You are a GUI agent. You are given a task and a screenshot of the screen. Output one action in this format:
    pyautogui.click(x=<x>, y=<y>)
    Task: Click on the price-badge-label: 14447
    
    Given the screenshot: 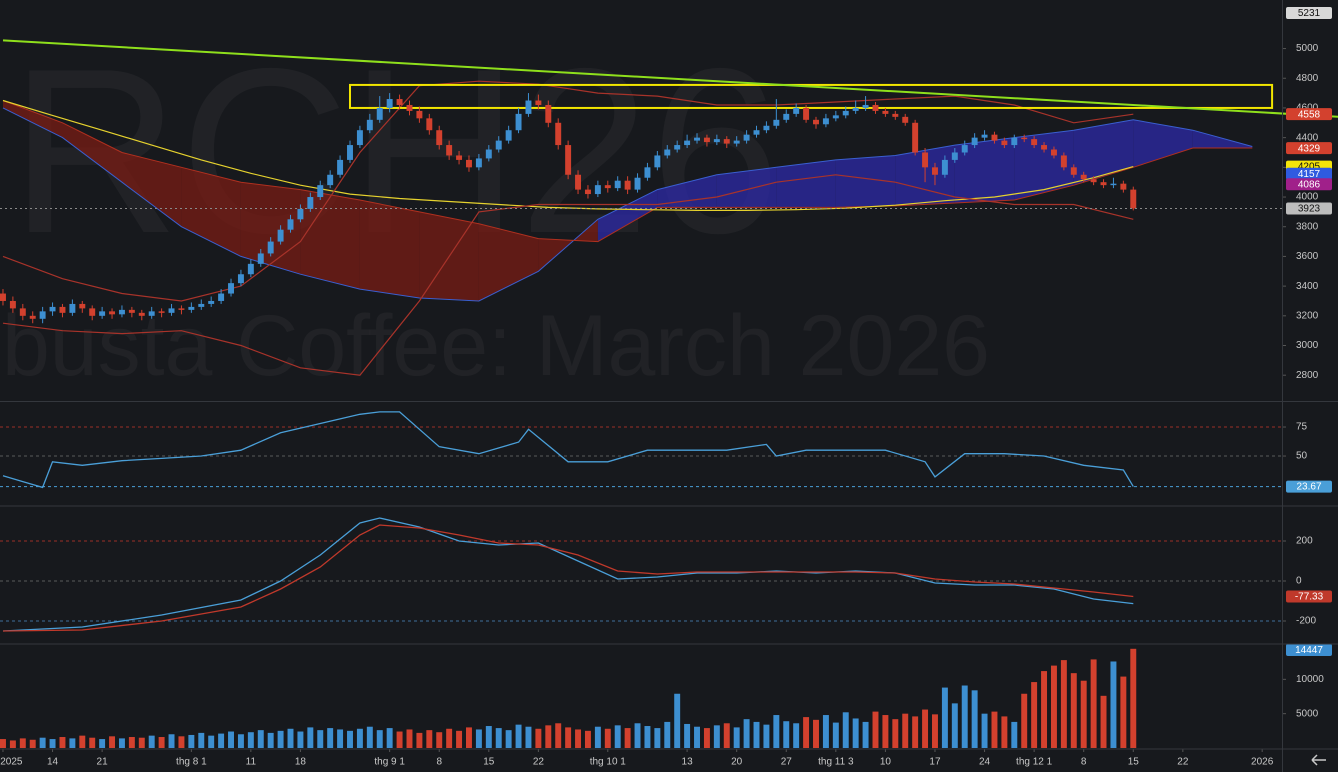 What is the action you would take?
    pyautogui.click(x=1309, y=650)
    